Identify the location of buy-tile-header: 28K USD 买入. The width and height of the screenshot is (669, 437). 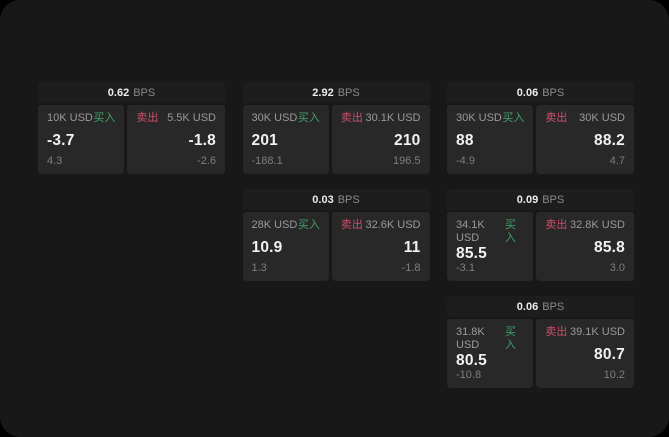
(286, 225).